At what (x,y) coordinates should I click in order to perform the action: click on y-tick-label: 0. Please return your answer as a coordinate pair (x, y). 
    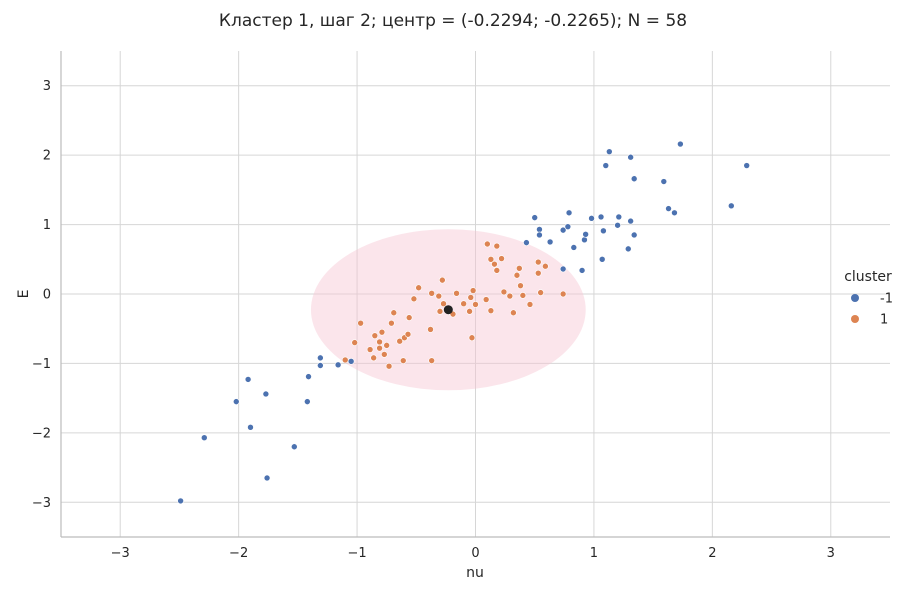
    Looking at the image, I should click on (47, 295).